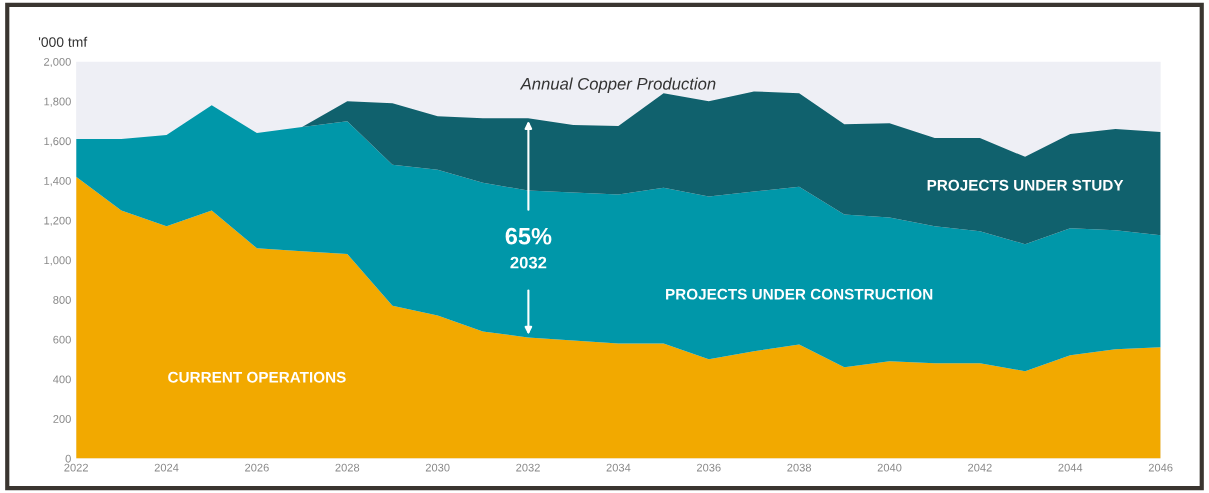 The height and width of the screenshot is (493, 1209). What do you see at coordinates (528, 467) in the screenshot?
I see `x-tick-label: 2032` at bounding box center [528, 467].